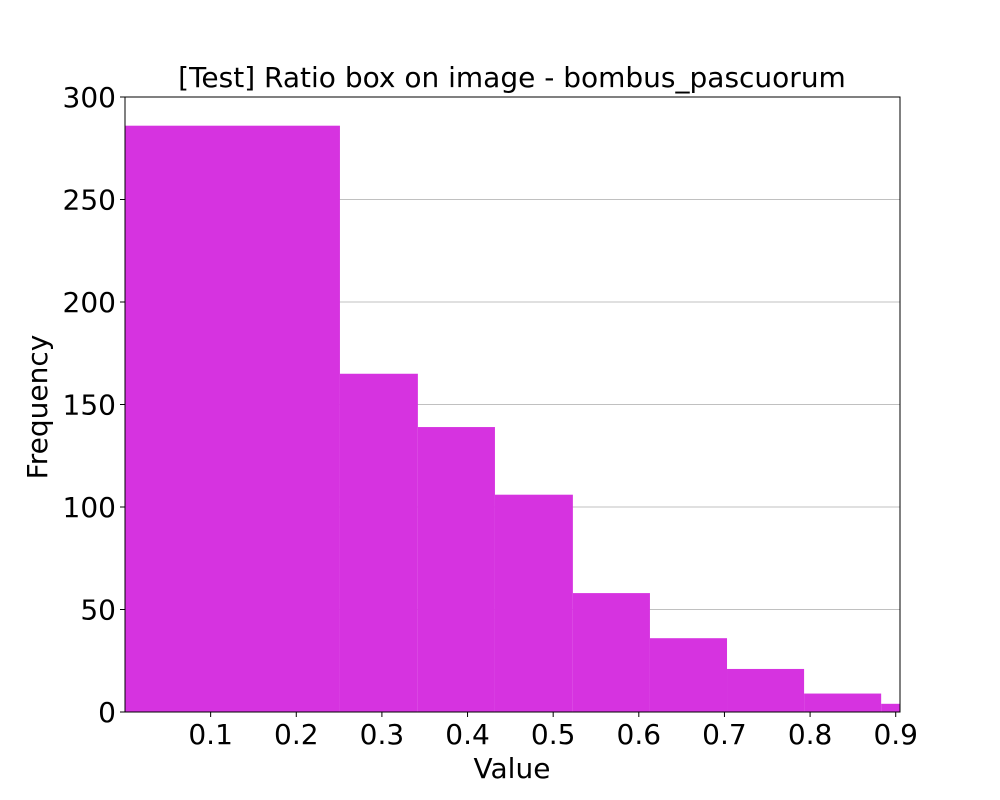 The image size is (1000, 800). What do you see at coordinates (89, 302) in the screenshot?
I see `y-tick-label: 200` at bounding box center [89, 302].